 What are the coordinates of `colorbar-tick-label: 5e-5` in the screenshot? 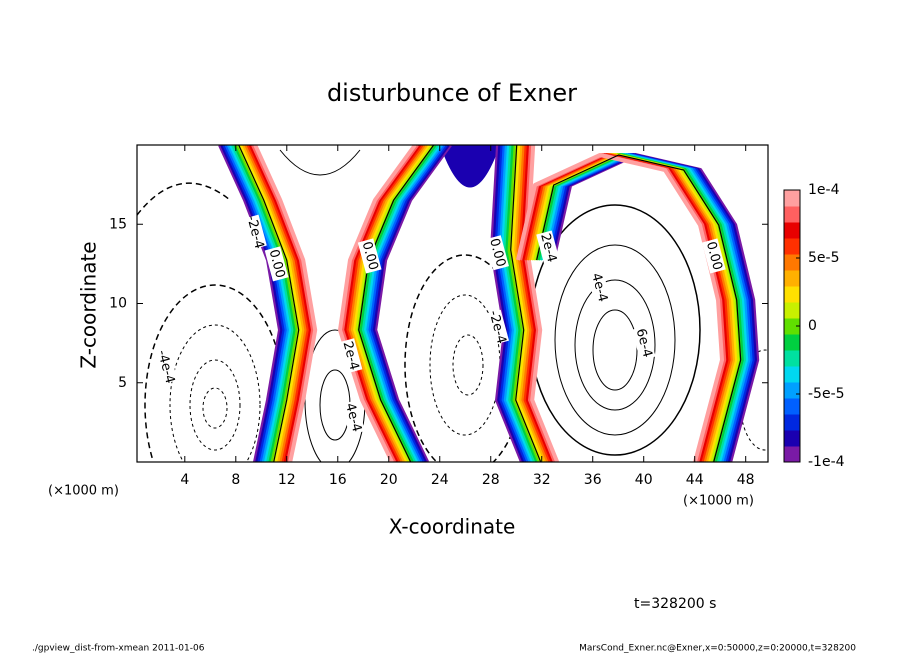 It's located at (823, 258).